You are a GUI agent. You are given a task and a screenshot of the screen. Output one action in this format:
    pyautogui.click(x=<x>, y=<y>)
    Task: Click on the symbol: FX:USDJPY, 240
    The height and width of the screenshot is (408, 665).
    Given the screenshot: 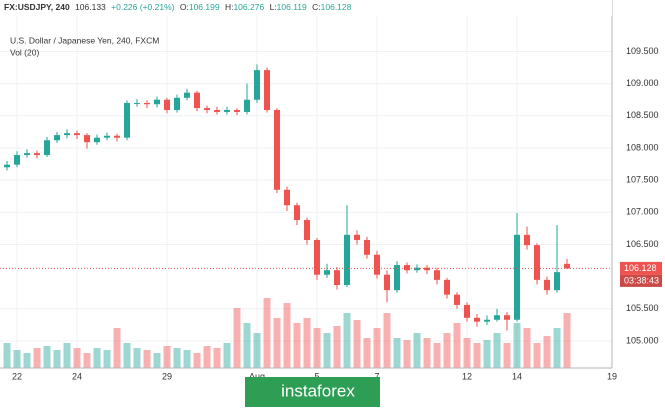 What is the action you would take?
    pyautogui.click(x=37, y=7)
    